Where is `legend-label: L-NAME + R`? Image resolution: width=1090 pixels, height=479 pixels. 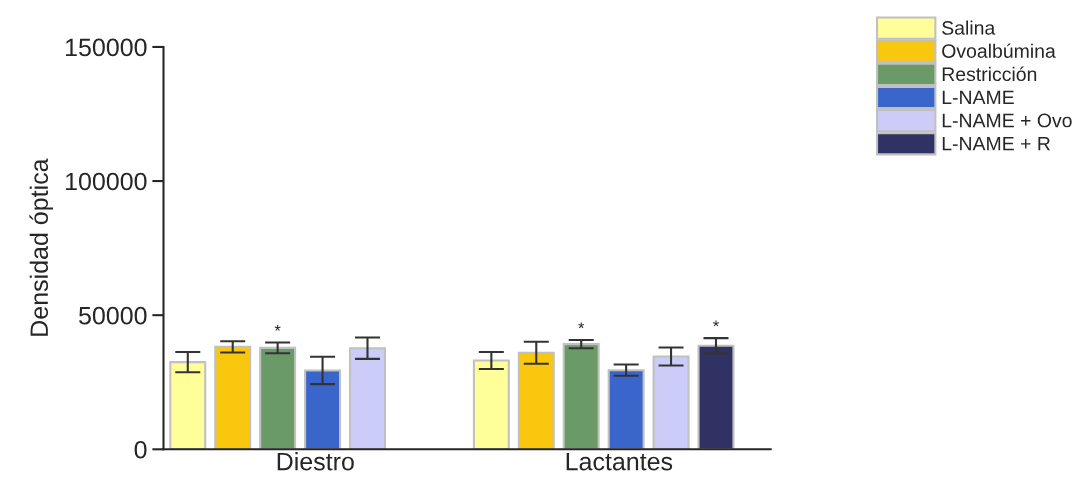
legend-label: L-NAME + R is located at coordinates (996, 143).